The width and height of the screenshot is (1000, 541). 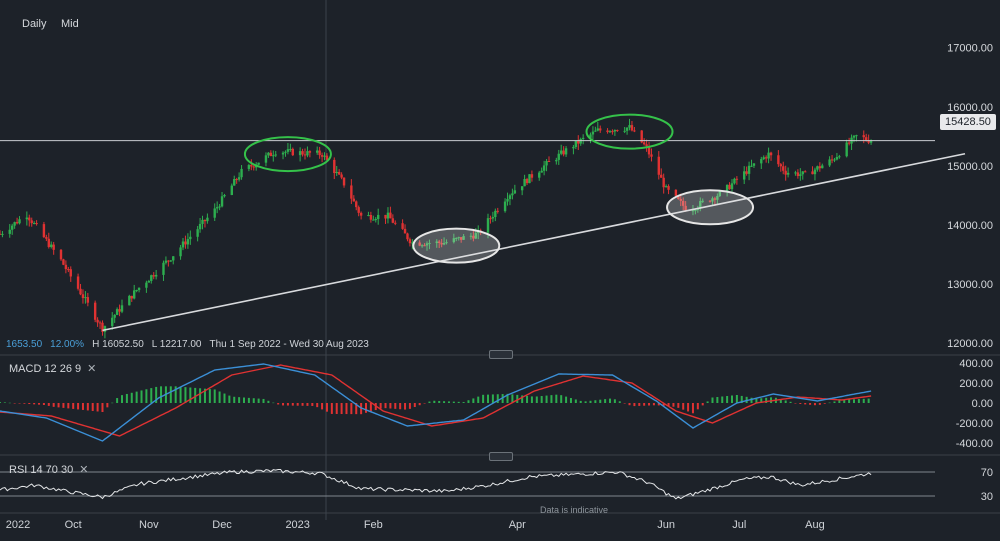 I want to click on rsi-line, so click(x=436, y=484).